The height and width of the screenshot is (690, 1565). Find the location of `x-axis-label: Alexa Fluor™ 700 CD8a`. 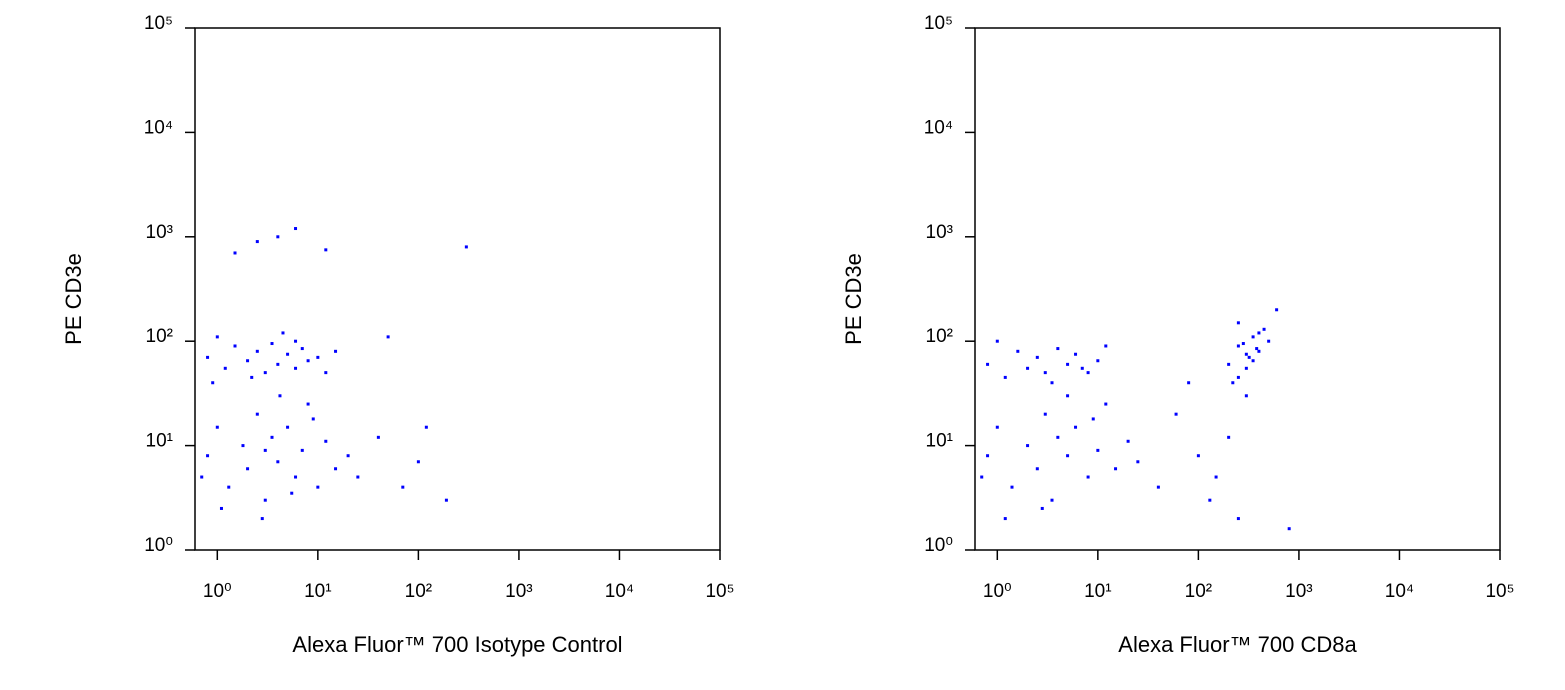

x-axis-label: Alexa Fluor™ 700 CD8a is located at coordinates (1237, 644).